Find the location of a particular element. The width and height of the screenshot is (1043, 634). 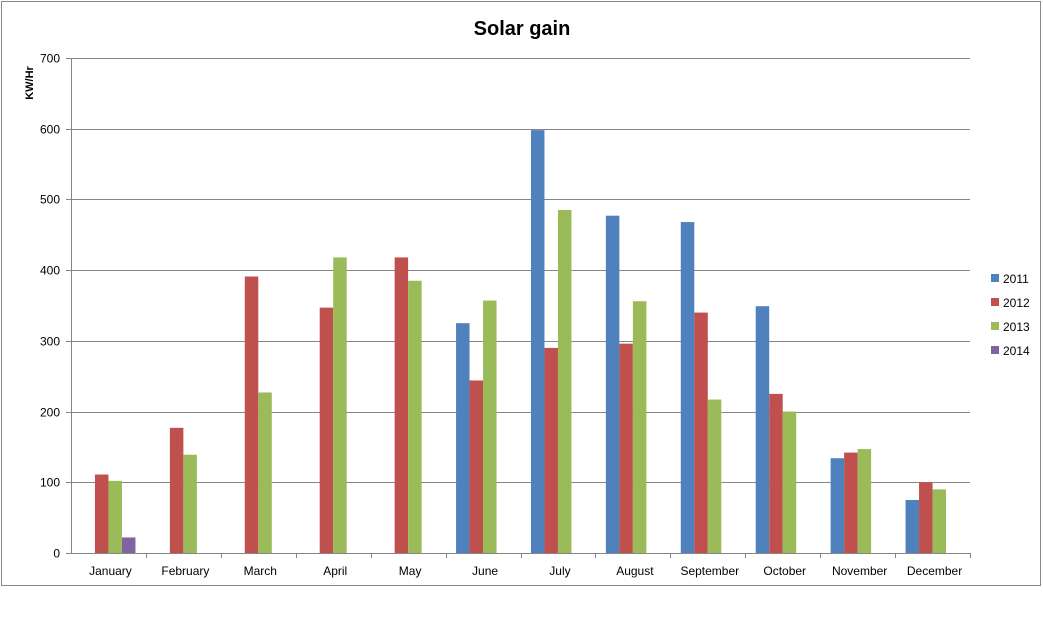

y-tick-label: 400 is located at coordinates (50, 271).